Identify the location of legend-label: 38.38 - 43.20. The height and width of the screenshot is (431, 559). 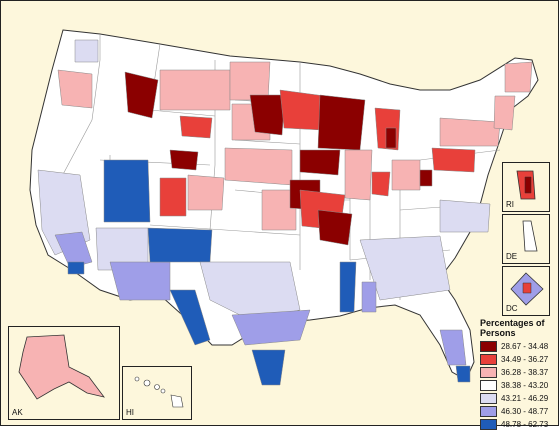
(524, 385).